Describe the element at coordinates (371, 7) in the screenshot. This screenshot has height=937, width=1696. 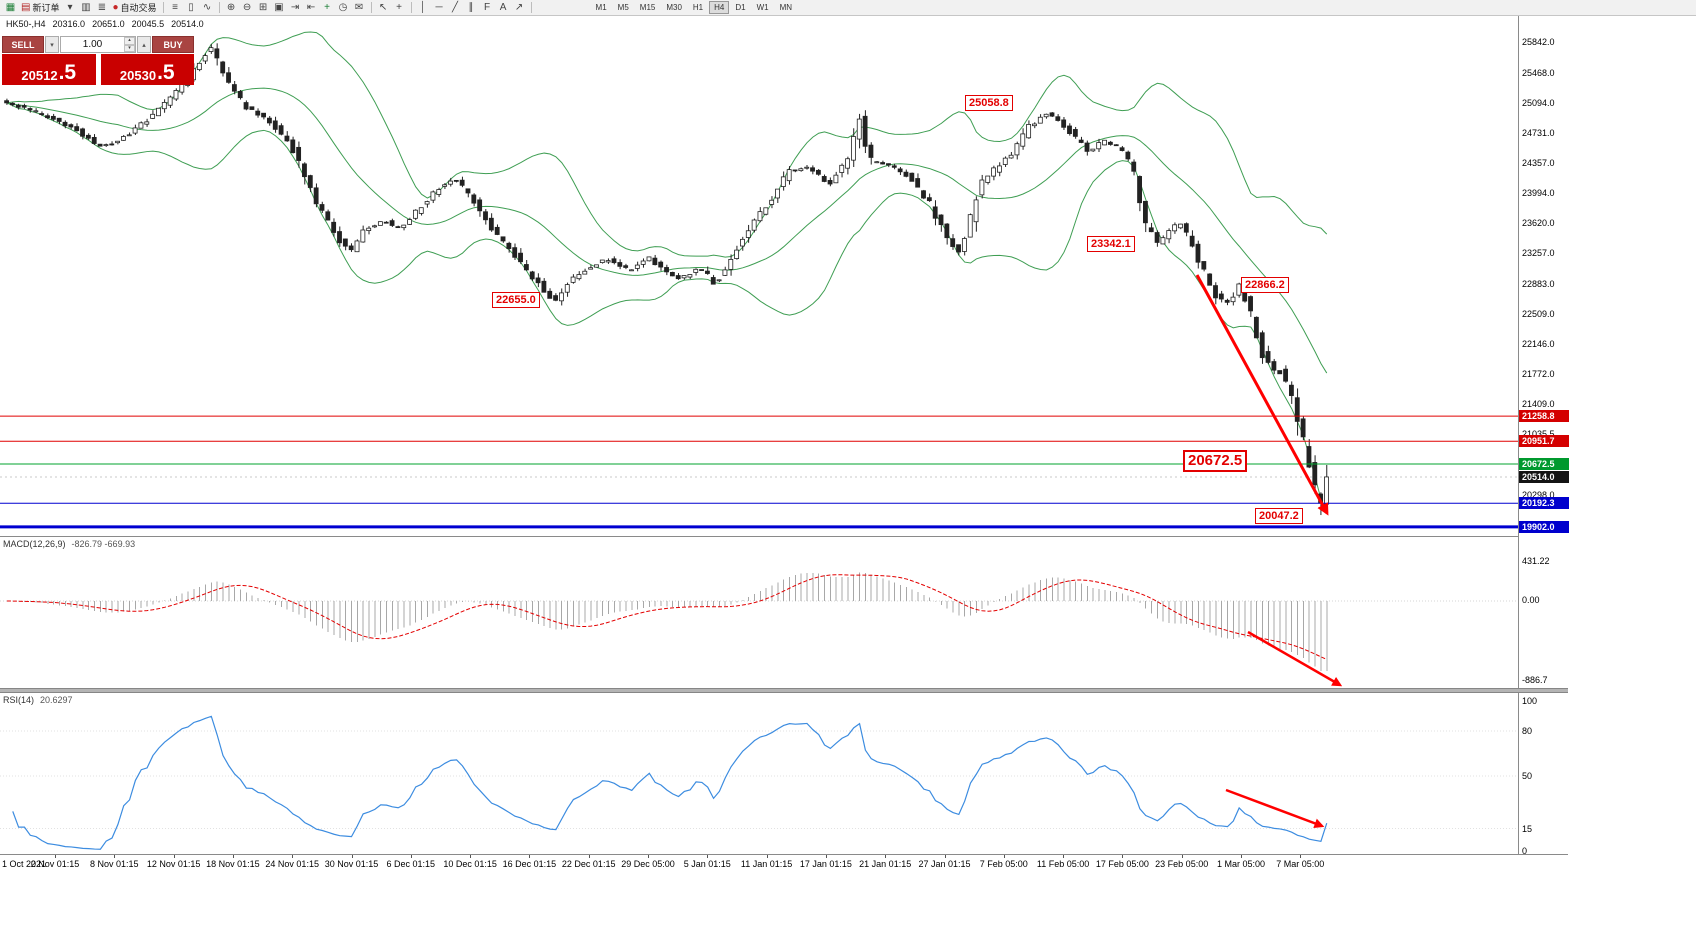
I see `toolbar-separator` at that location.